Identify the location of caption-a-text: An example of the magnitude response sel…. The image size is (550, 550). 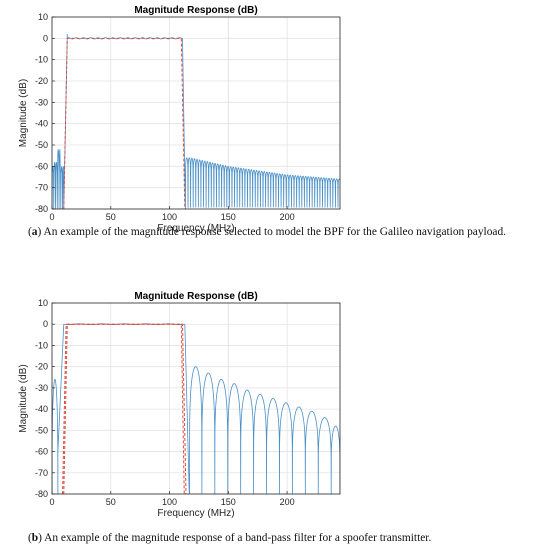
(274, 232).